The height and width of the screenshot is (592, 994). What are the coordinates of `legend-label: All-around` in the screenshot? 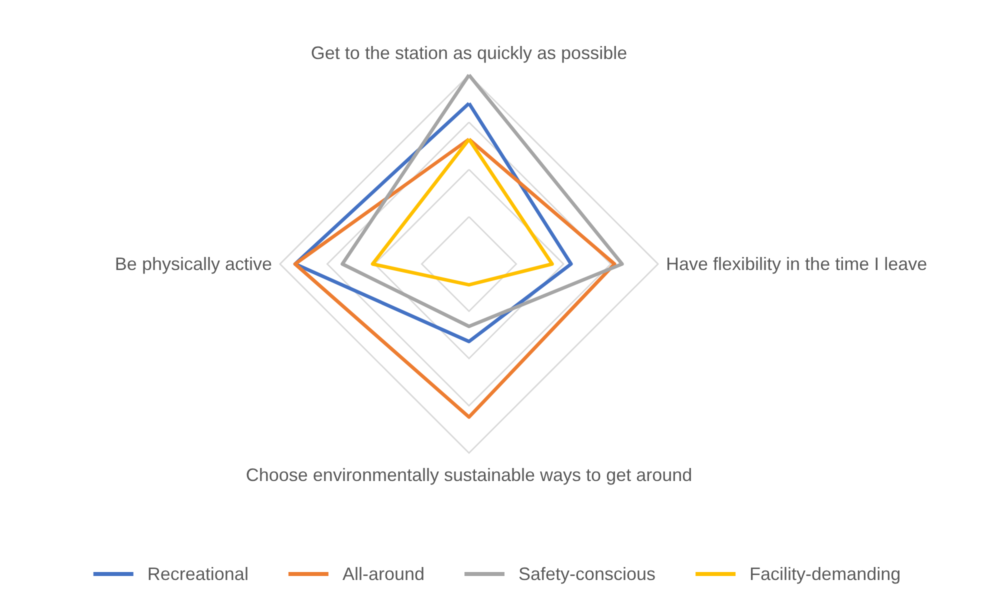 It's located at (383, 574).